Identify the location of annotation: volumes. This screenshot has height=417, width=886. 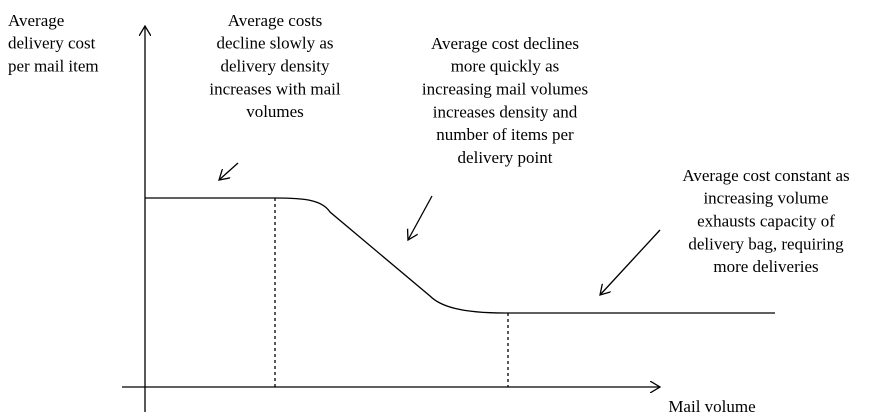
(275, 111).